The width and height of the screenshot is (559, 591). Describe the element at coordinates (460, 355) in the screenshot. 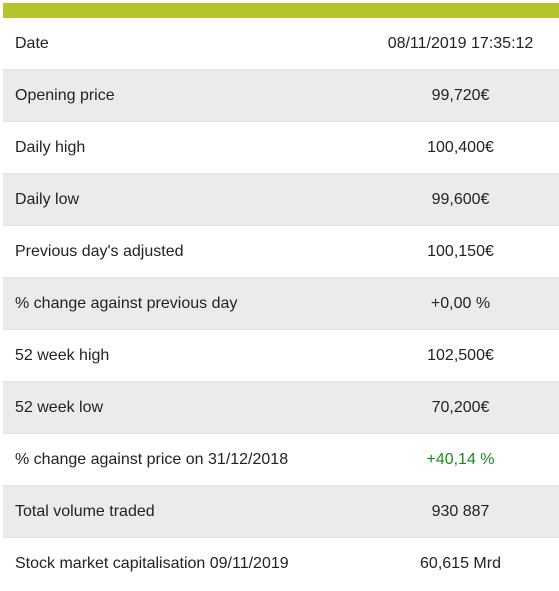

I see `row-value: 102,500€` at that location.